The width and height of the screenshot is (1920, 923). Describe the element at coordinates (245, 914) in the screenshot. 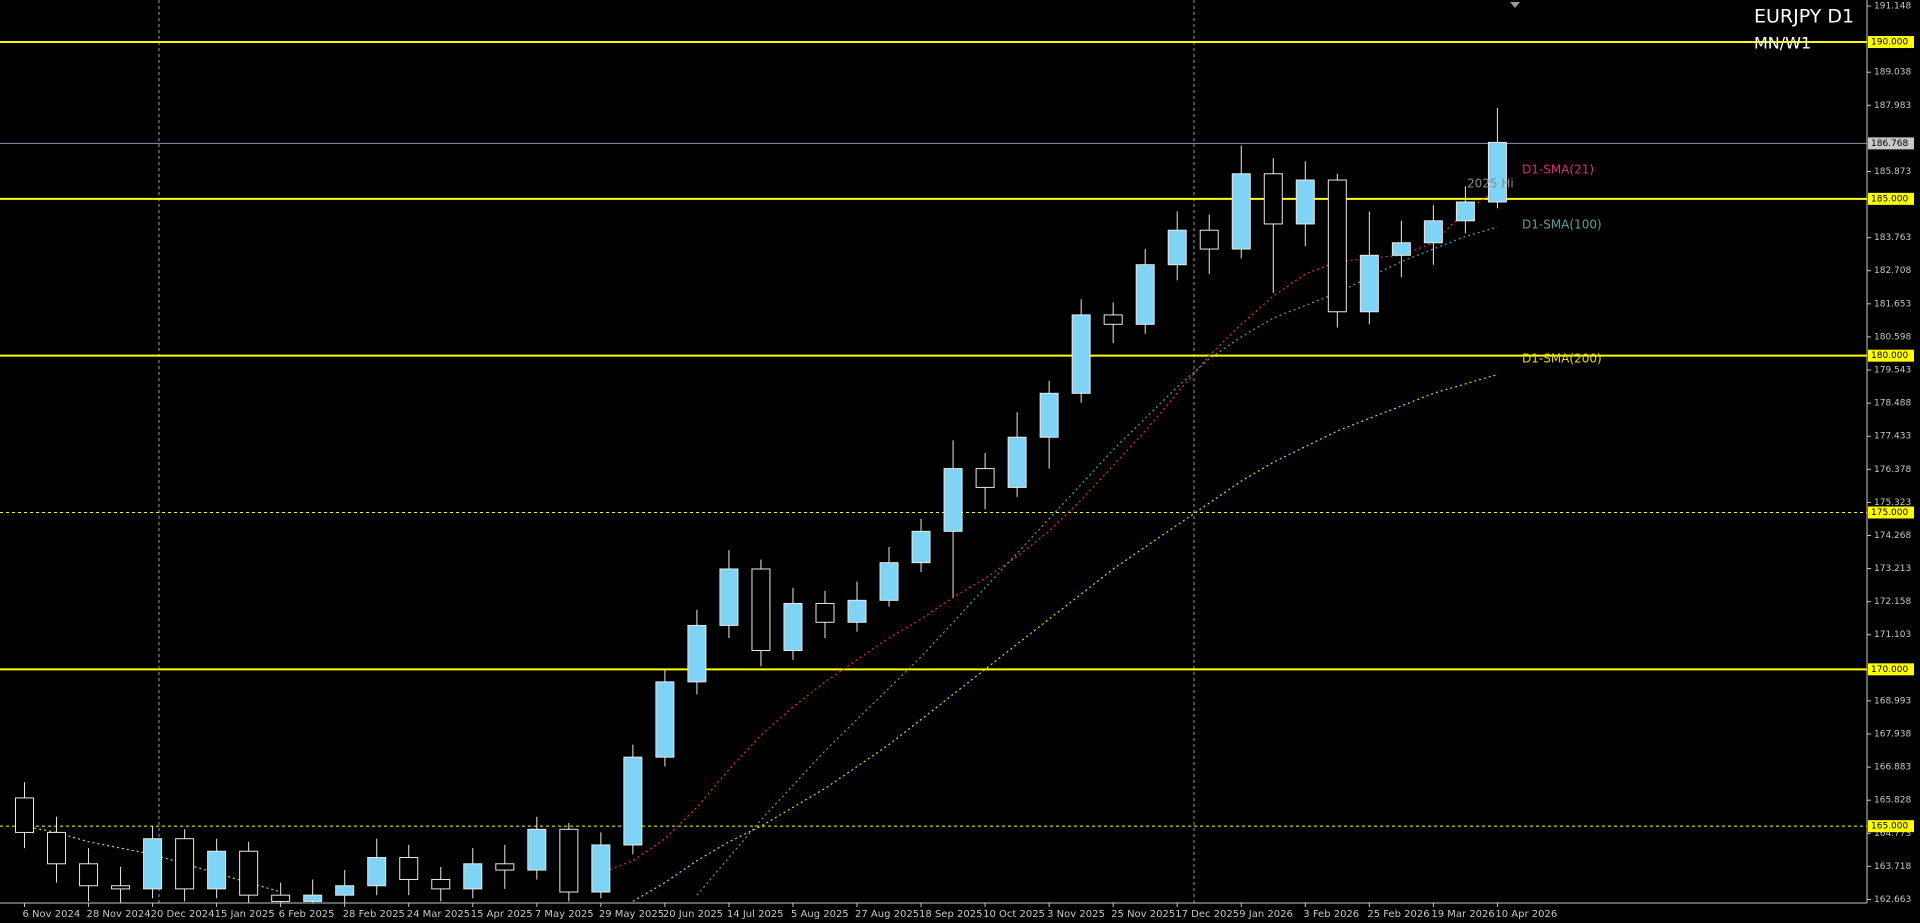

I see `x-tick-label: 15 Jan 2025` at that location.